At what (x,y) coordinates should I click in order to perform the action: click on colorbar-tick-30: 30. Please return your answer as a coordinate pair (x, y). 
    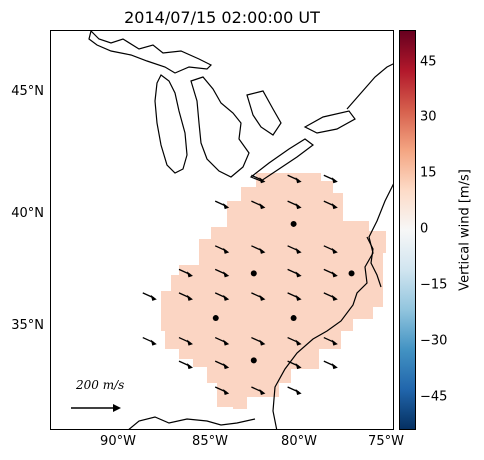
    Looking at the image, I should click on (428, 117).